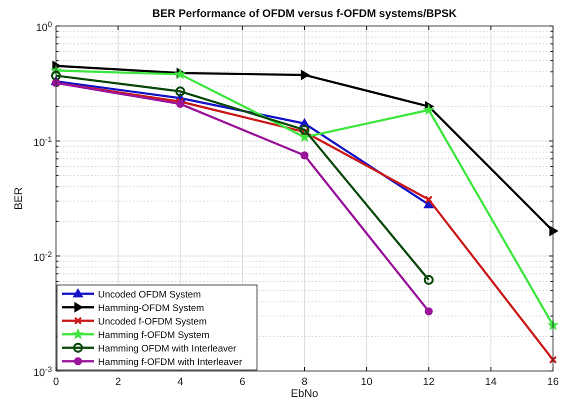  What do you see at coordinates (170, 362) in the screenshot?
I see `legend-label: Hamming f-OFDM with Interleaver` at bounding box center [170, 362].